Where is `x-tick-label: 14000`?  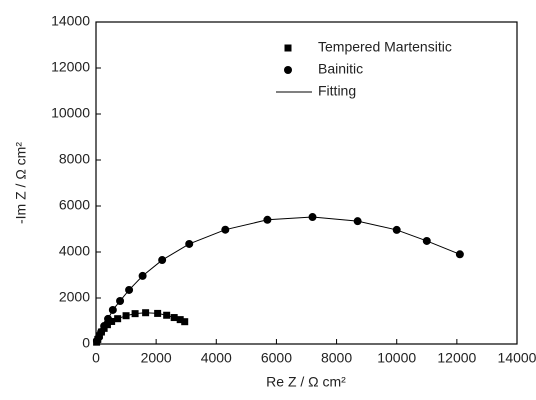 x-tick-label: 14000 is located at coordinates (517, 358).